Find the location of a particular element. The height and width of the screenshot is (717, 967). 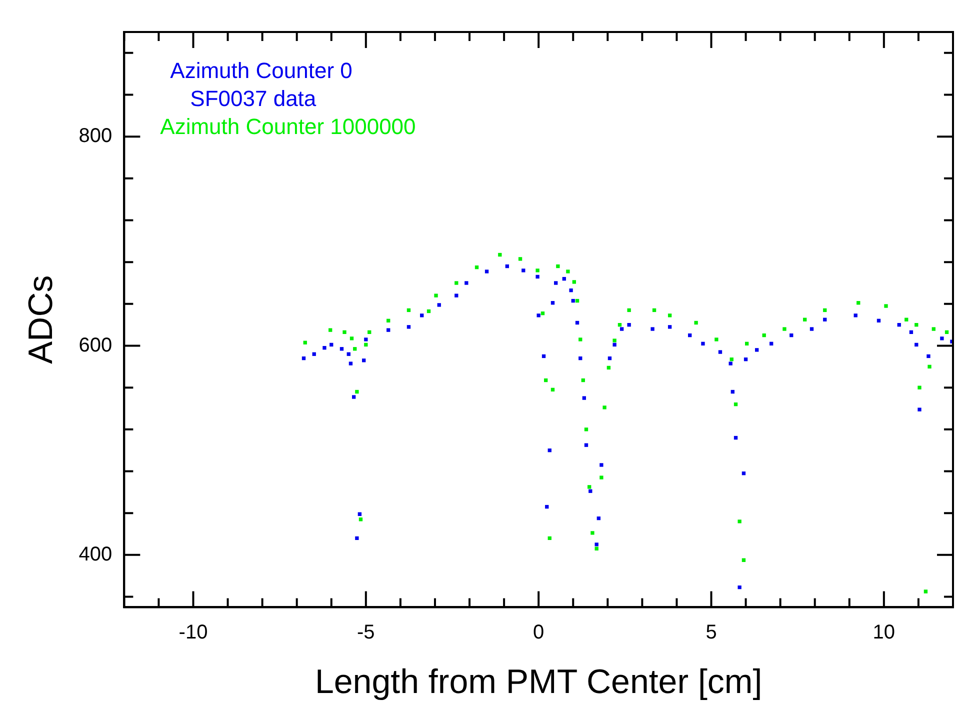

x-tick-label: 5 is located at coordinates (711, 633).